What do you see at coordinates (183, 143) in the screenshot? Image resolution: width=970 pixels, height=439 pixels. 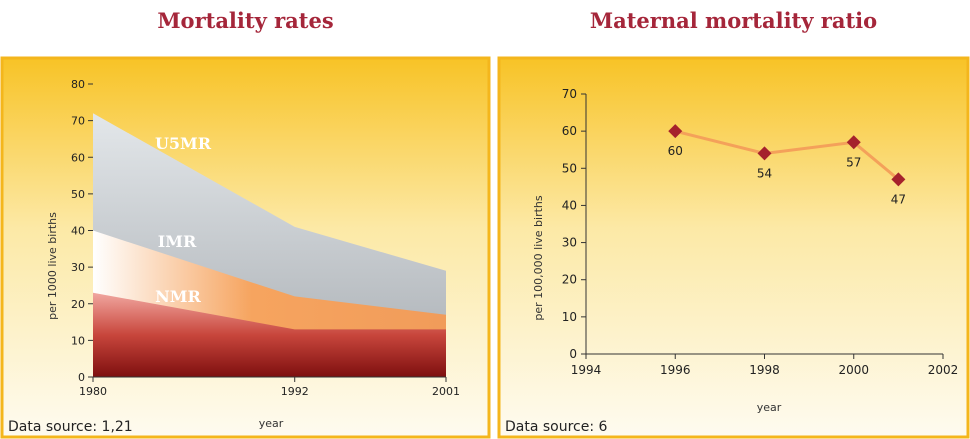 I see `series-label-u5mr: U5MR` at bounding box center [183, 143].